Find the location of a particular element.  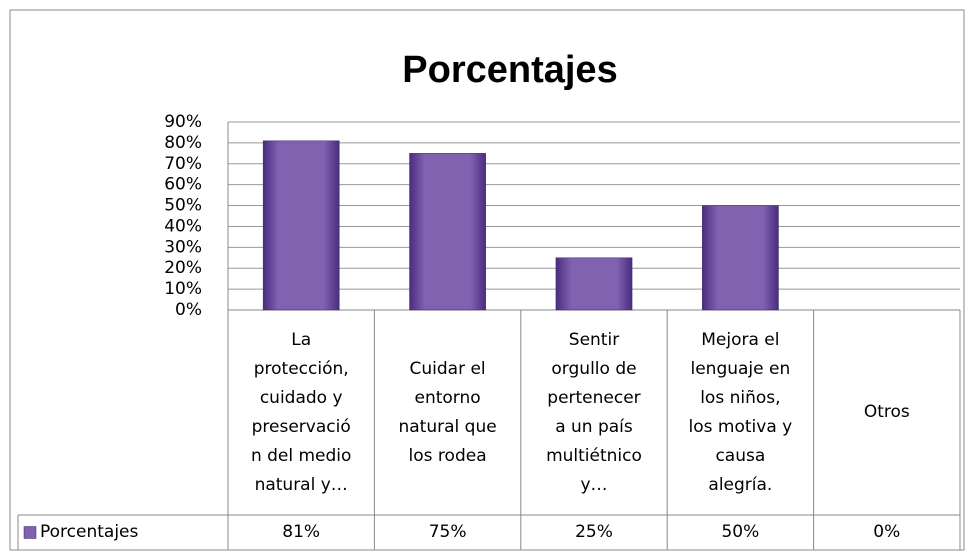

y-tick-label: 80% is located at coordinates (183, 143).